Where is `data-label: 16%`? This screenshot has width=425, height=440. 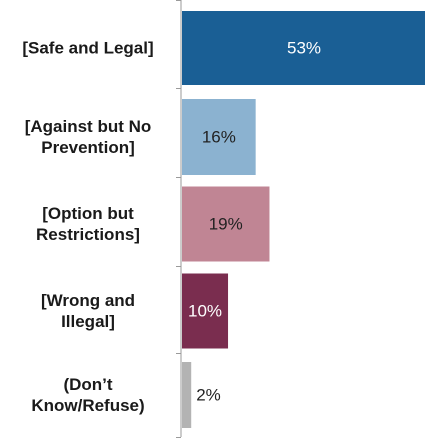 data-label: 16% is located at coordinates (219, 137).